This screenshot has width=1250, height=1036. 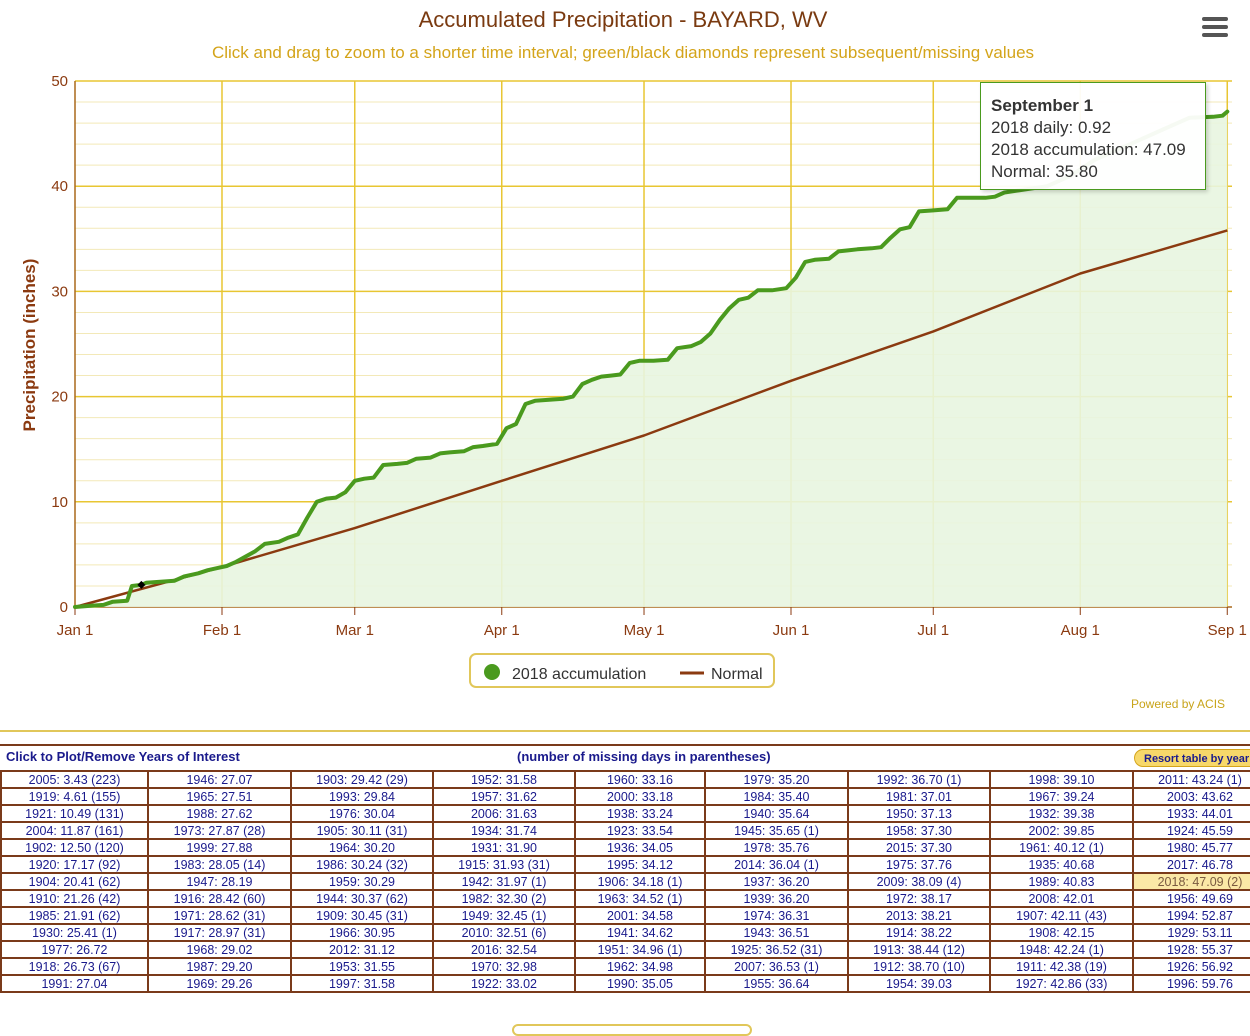 I want to click on year-cell: 1950: 37.13, so click(x=919, y=813).